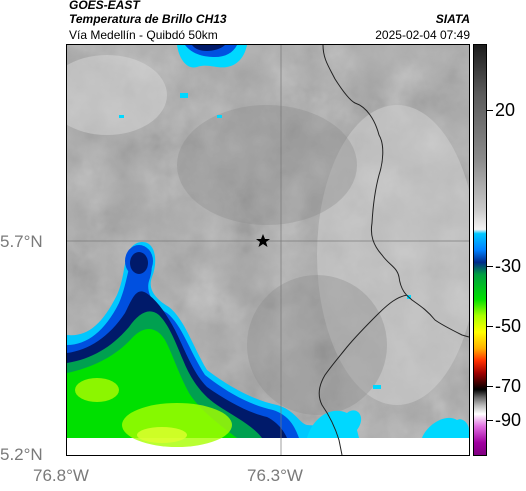 The height and width of the screenshot is (491, 526). I want to click on longitude-label-76-8: 76.8°W, so click(61, 475).